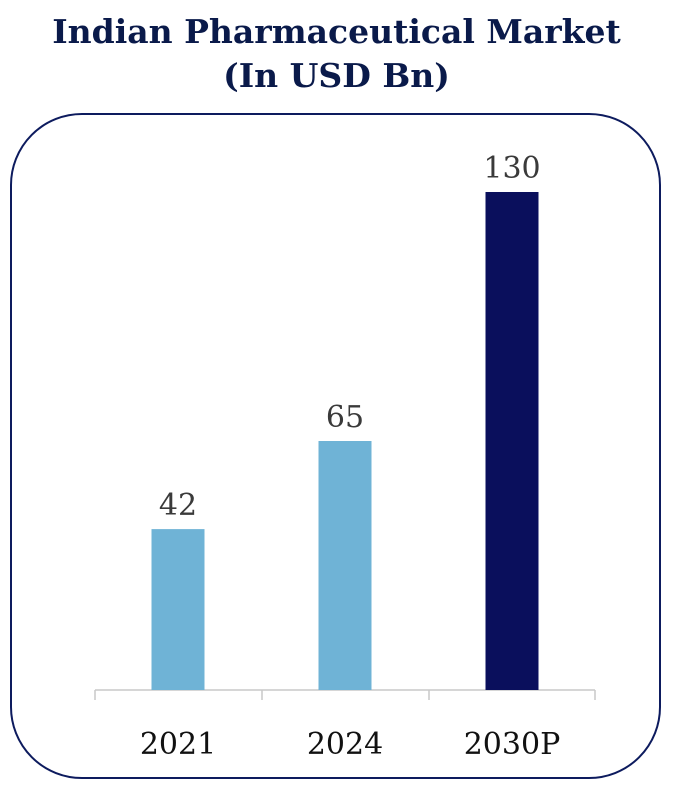  I want to click on x-tick-label-2021: 2021, so click(178, 744).